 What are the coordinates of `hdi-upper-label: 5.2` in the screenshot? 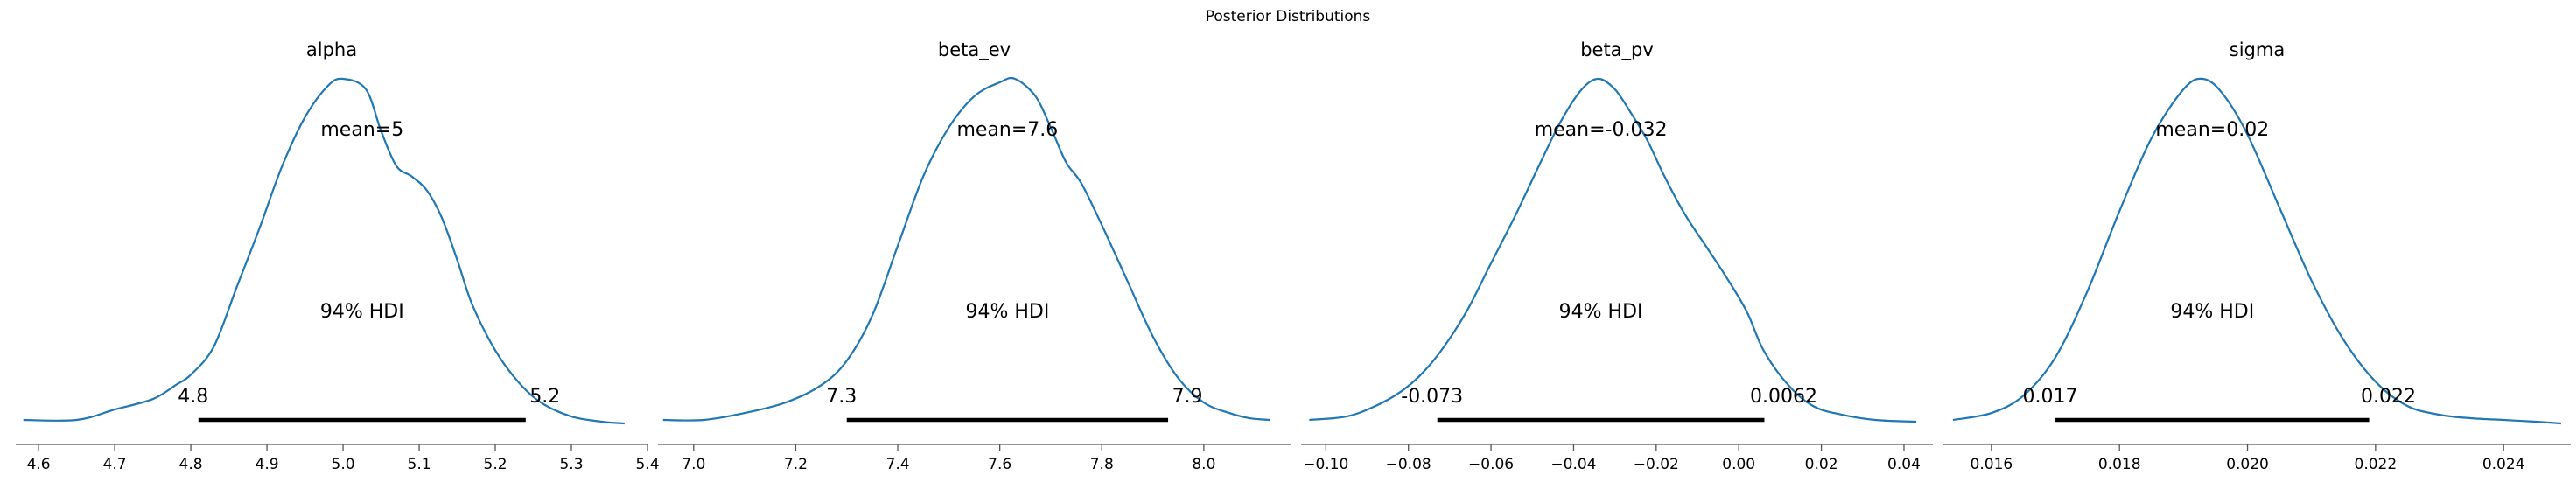 It's located at (544, 397).